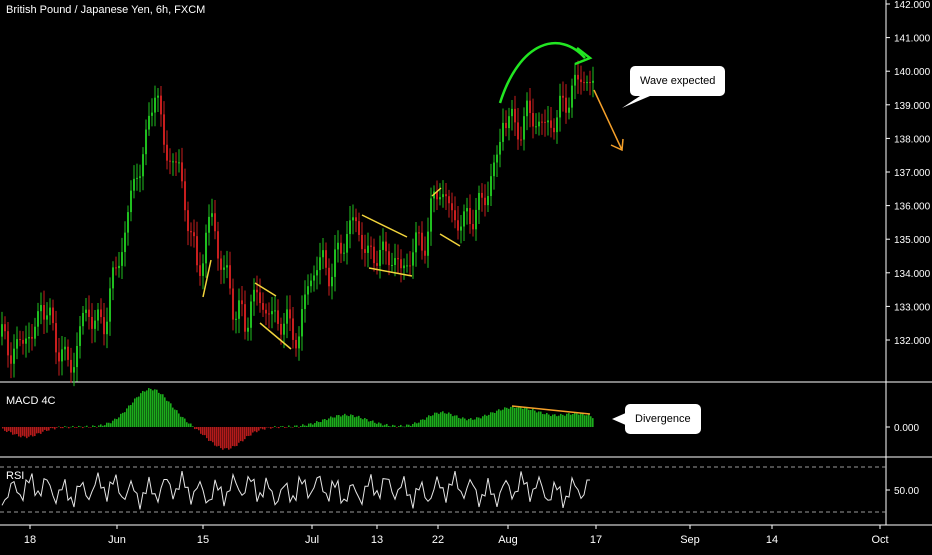 The height and width of the screenshot is (555, 932). I want to click on macd-label: MACD 4C, so click(31, 401).